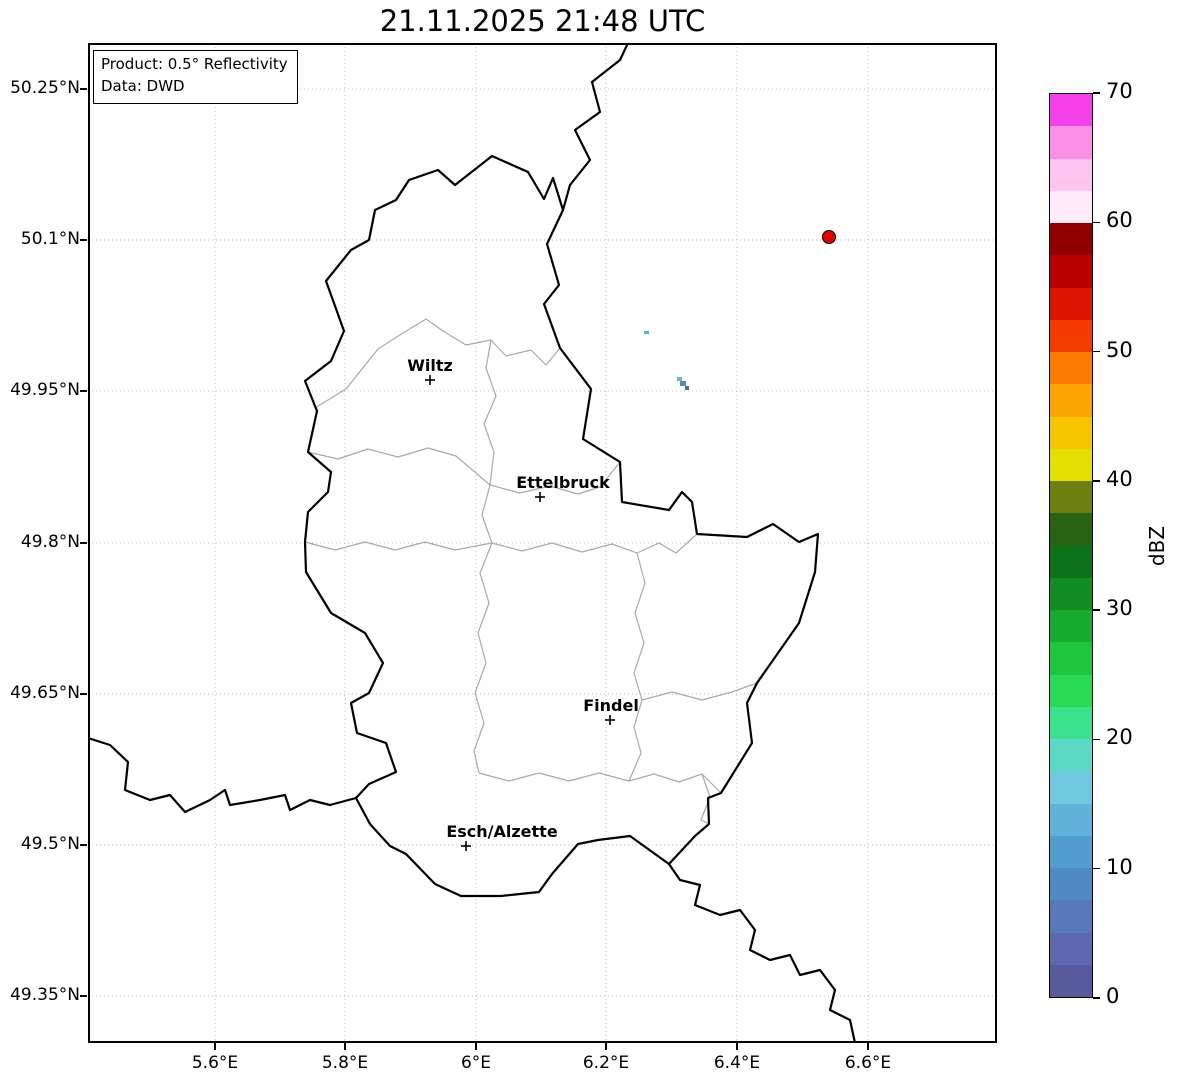 This screenshot has width=1184, height=1081. I want to click on city-label: Findel, so click(611, 705).